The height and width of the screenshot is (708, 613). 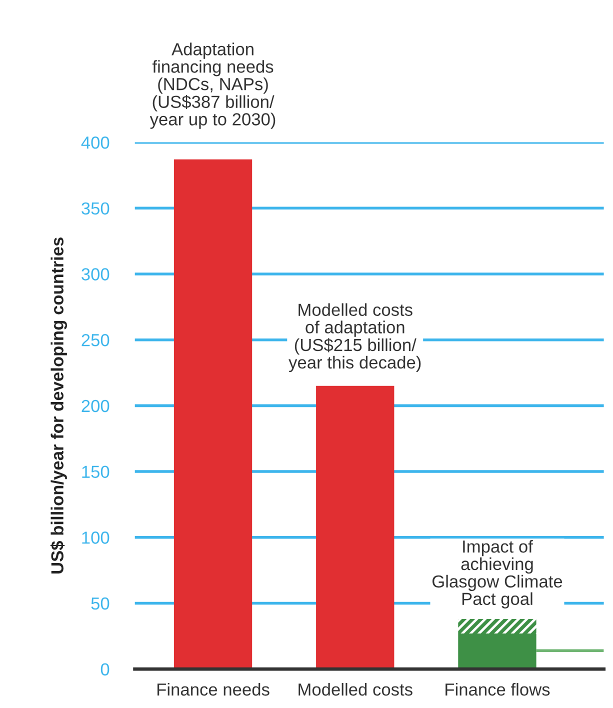 I want to click on y-tick-label: 250, so click(x=96, y=340).